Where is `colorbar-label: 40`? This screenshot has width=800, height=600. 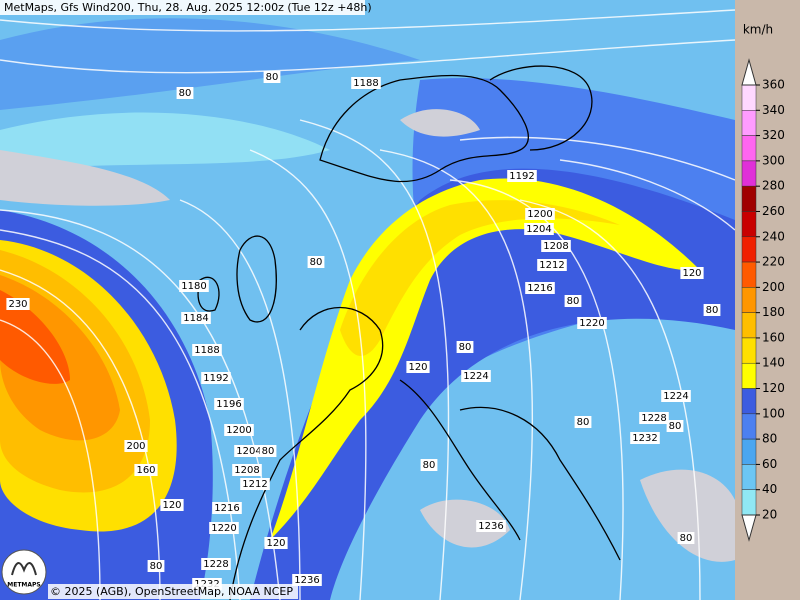 colorbar-label: 40 is located at coordinates (769, 489).